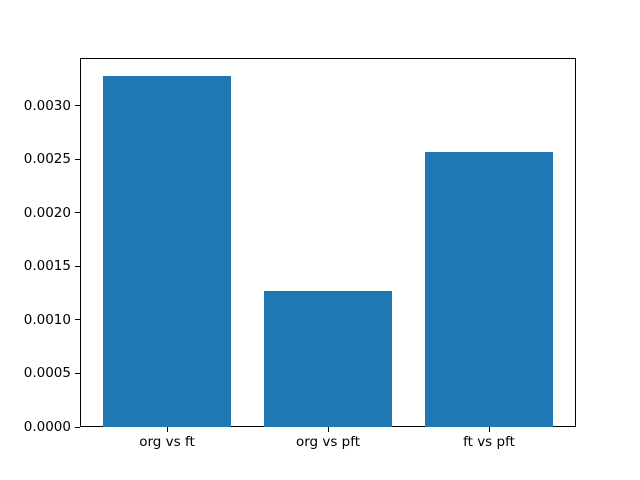 Image resolution: width=640 pixels, height=480 pixels. Describe the element at coordinates (47, 159) in the screenshot. I see `y-tick-label: 0.0025` at that location.